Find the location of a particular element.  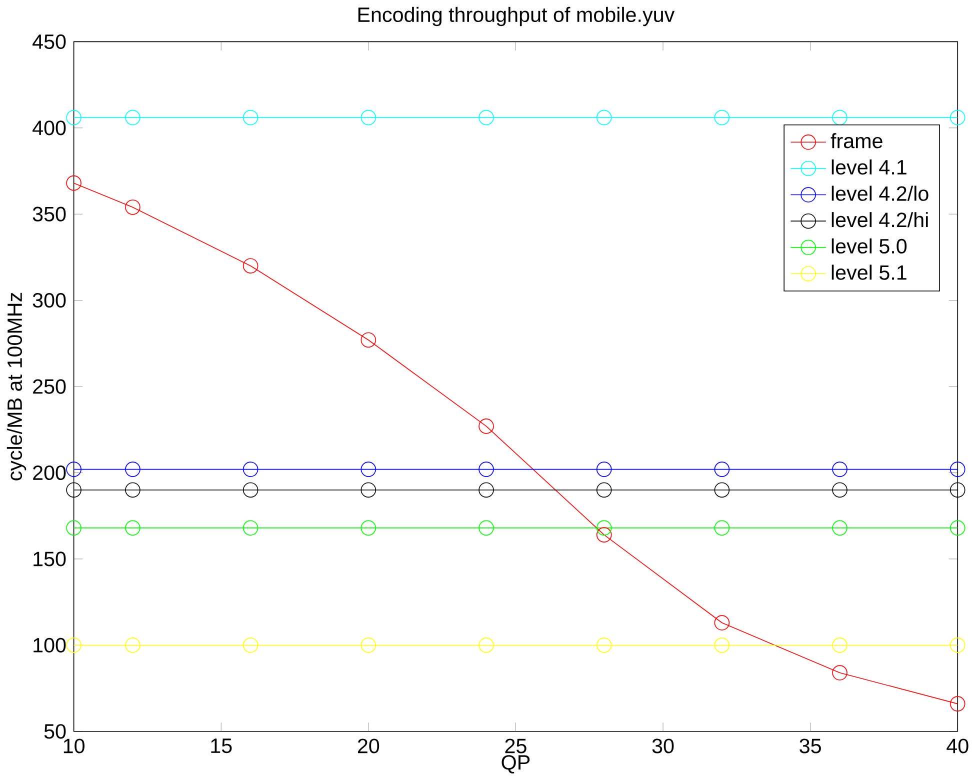

y-tick-label: 250 is located at coordinates (49, 386).